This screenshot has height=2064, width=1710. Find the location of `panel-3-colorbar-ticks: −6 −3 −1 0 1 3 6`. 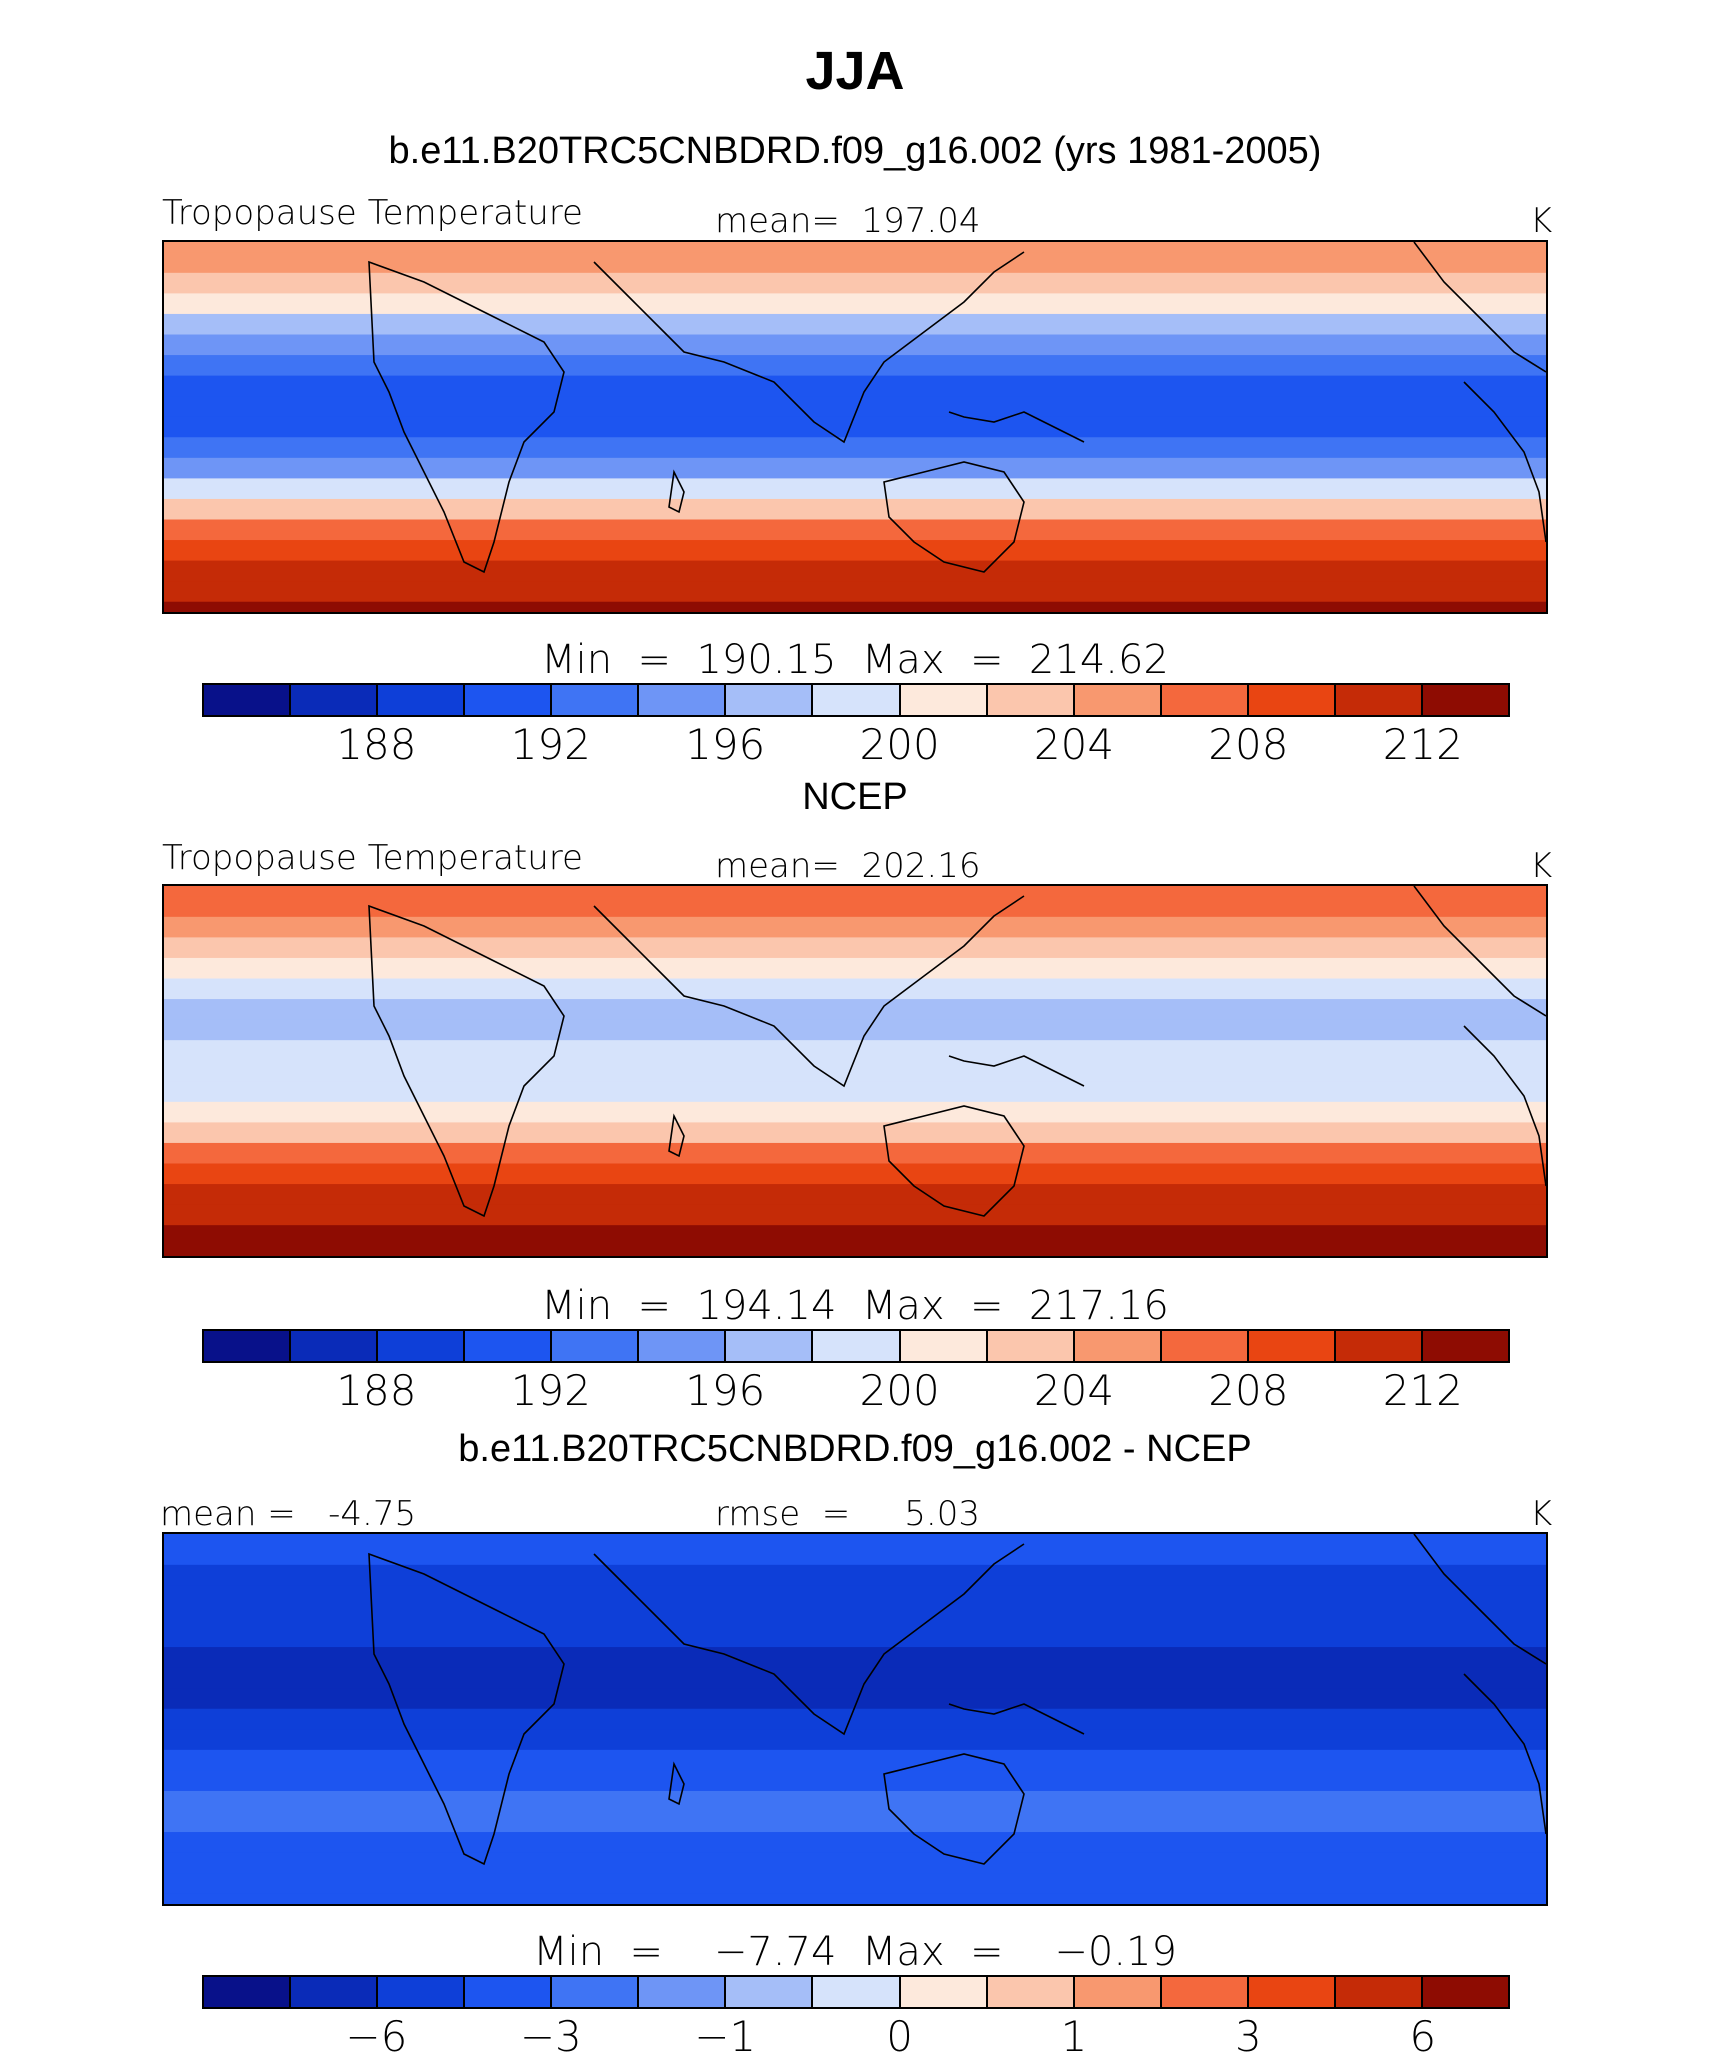

panel-3-colorbar-ticks: −6 −3 −1 0 1 3 6 is located at coordinates (855, 2040).